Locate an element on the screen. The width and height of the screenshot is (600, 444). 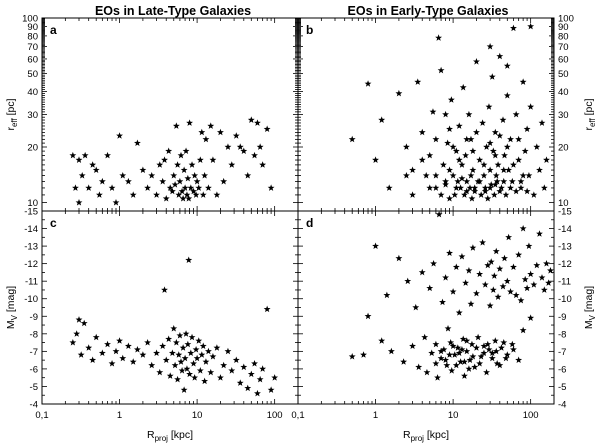
x-tick-label: 1 is located at coordinates (375, 415).